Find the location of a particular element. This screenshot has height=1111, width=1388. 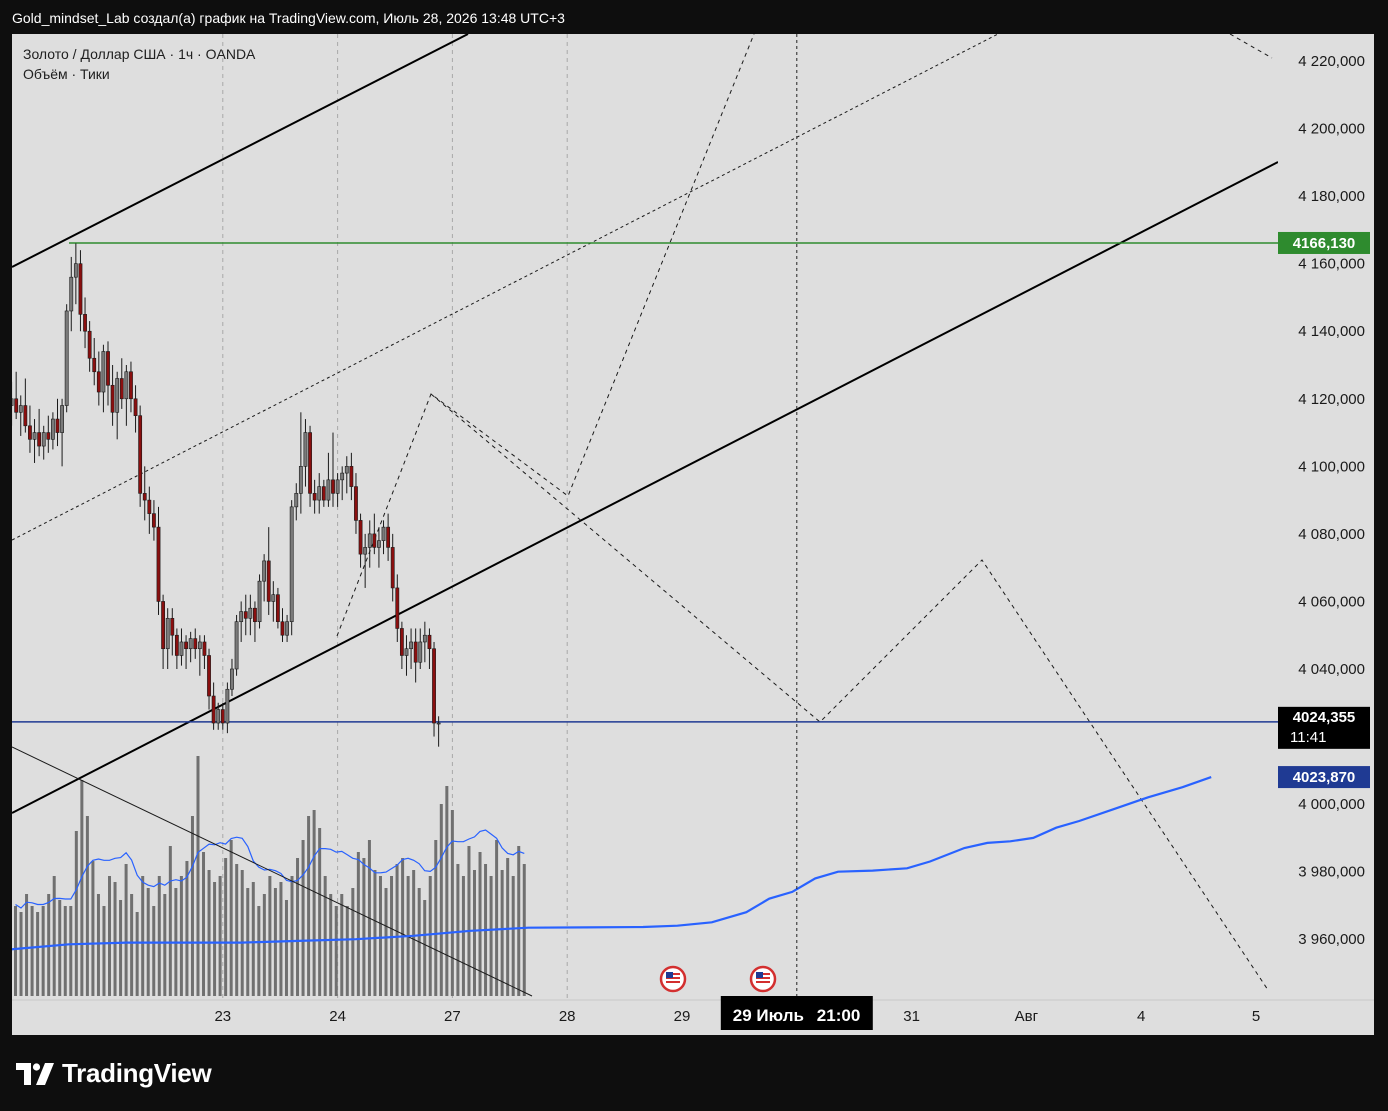

time-tick-label: Авг is located at coordinates (1027, 1016).